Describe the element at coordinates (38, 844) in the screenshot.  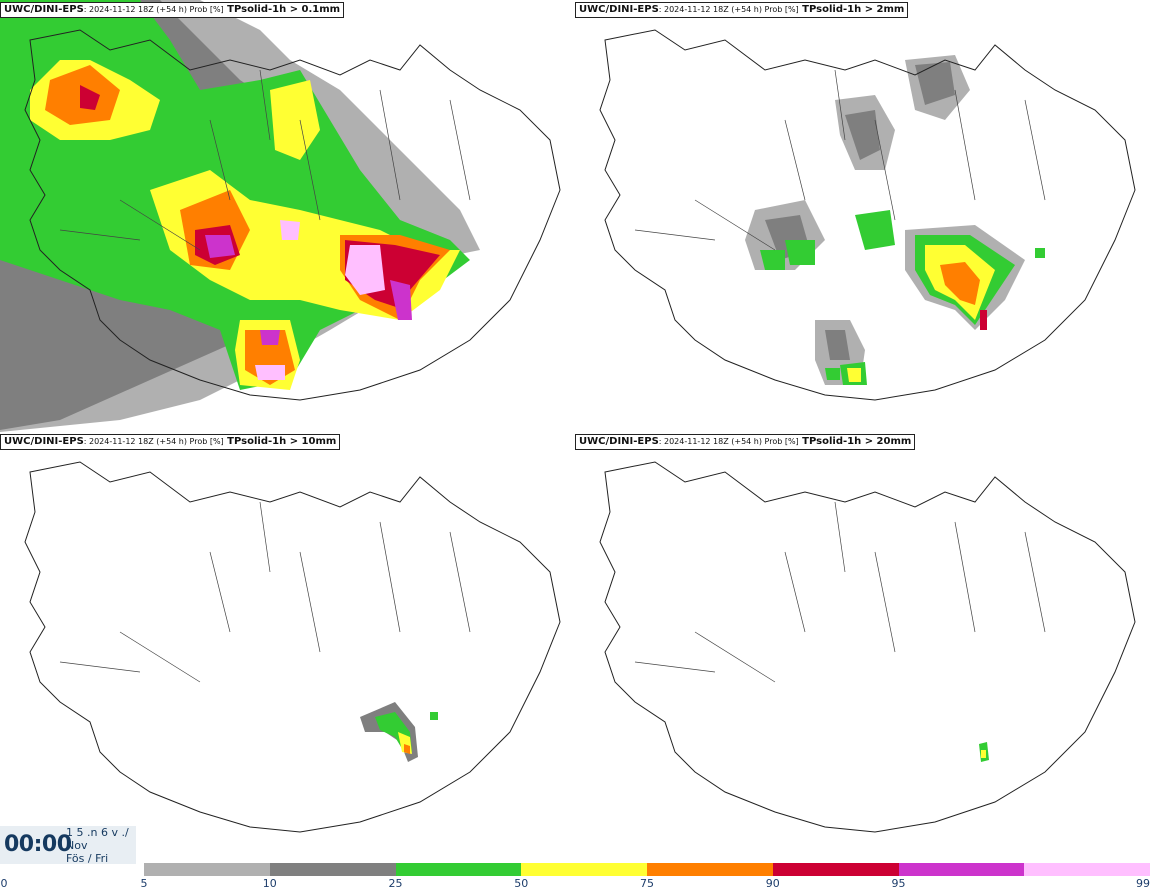
I see `valid-hour: 00:00` at that location.